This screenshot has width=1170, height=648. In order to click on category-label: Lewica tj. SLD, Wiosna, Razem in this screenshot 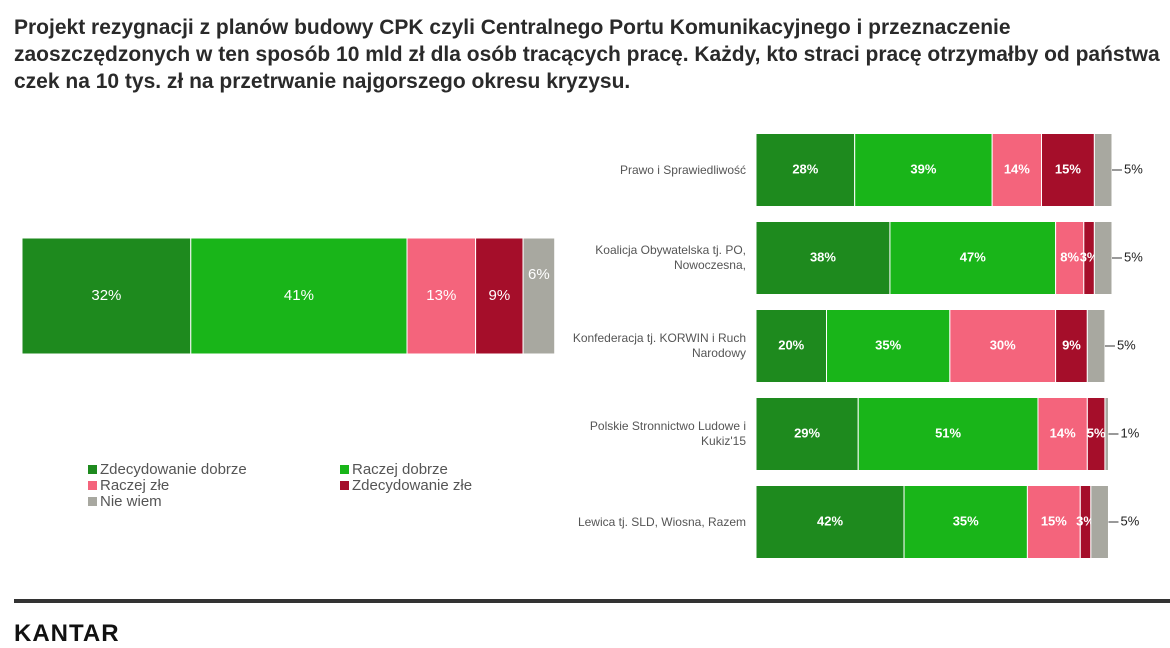, I will do `click(661, 521)`.